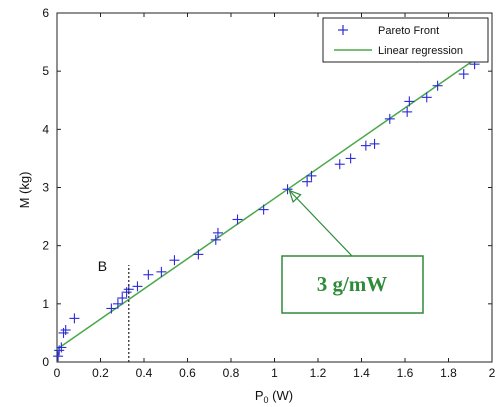  What do you see at coordinates (45, 304) in the screenshot?
I see `y-tick-label: 1` at bounding box center [45, 304].